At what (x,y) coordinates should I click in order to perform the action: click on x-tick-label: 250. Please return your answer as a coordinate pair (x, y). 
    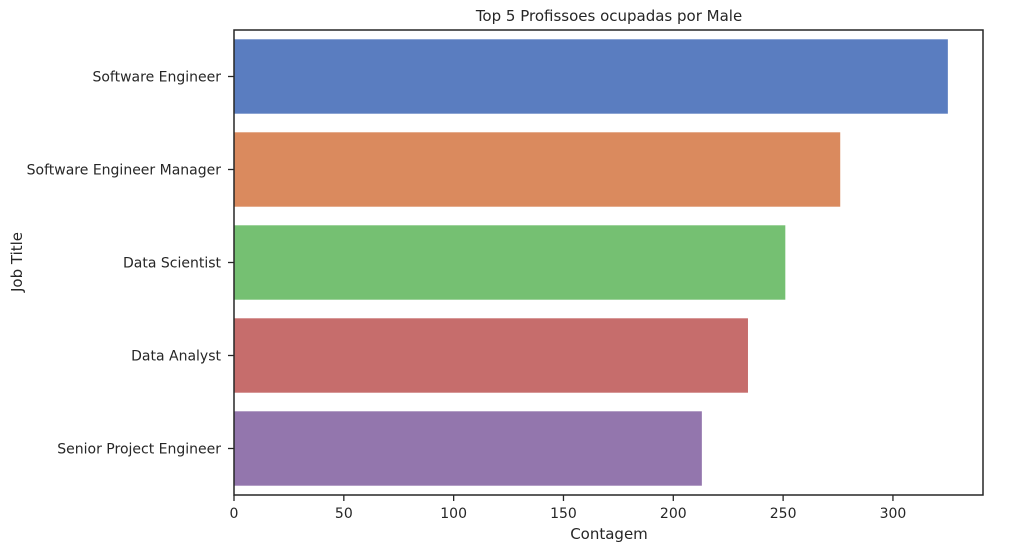
    Looking at the image, I should click on (783, 514).